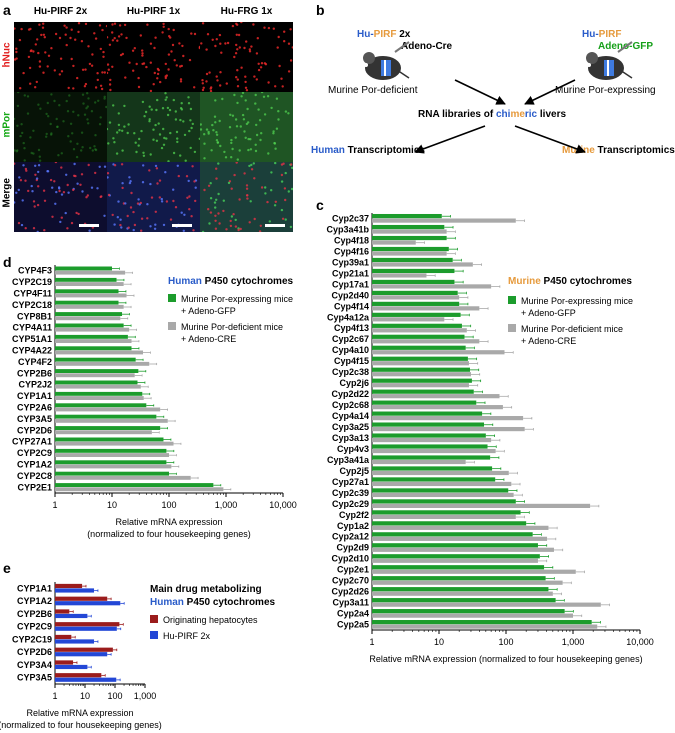 The width and height of the screenshot is (675, 733). What do you see at coordinates (347, 229) in the screenshot?
I see `category-label: Cyp3a41b` at bounding box center [347, 229].